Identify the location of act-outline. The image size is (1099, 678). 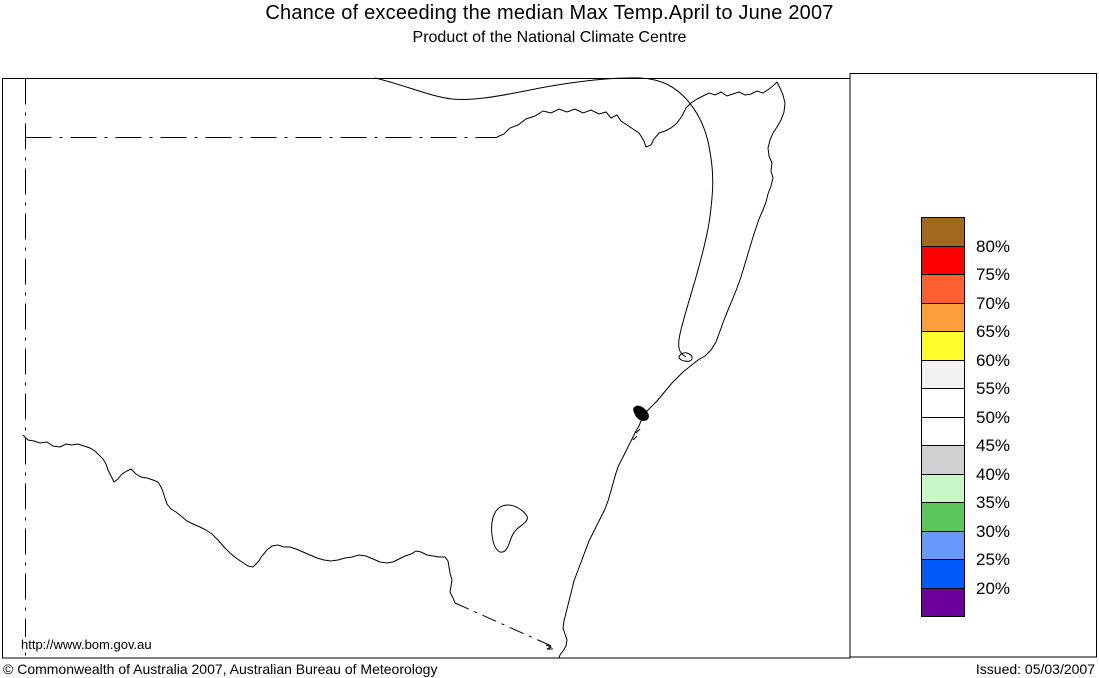
(509, 528).